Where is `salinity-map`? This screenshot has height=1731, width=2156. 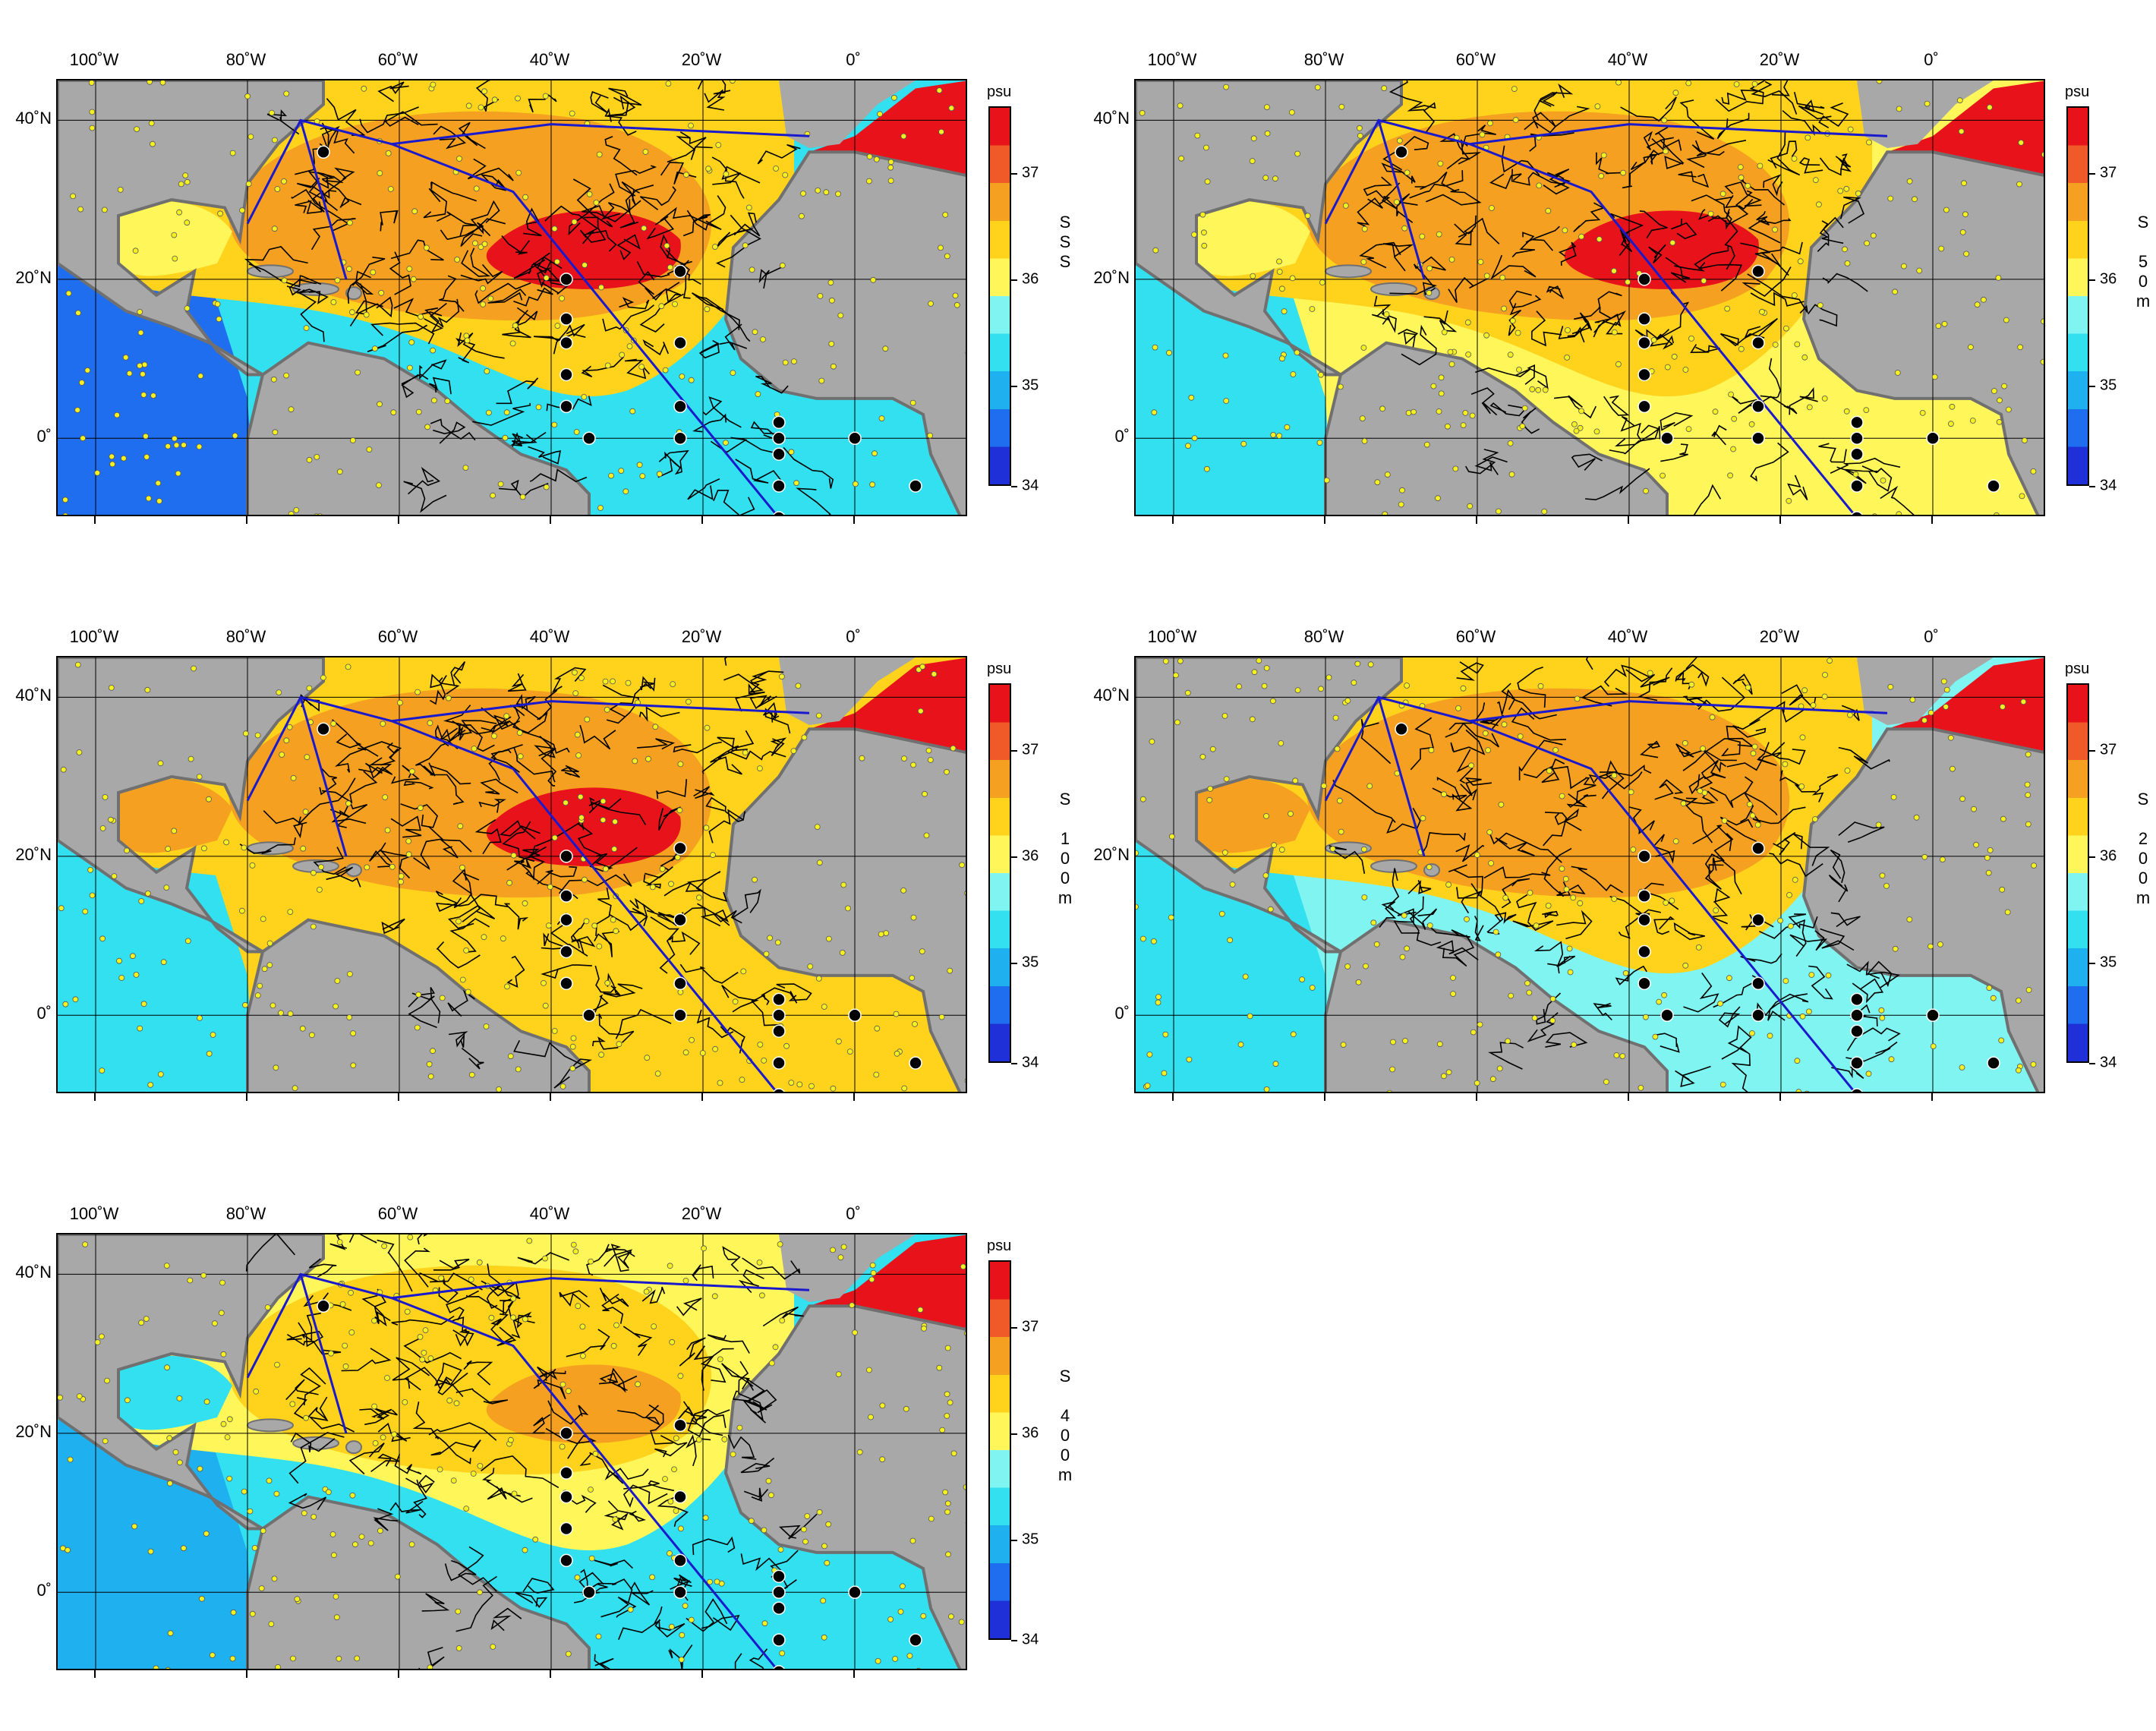
salinity-map is located at coordinates (1590, 297).